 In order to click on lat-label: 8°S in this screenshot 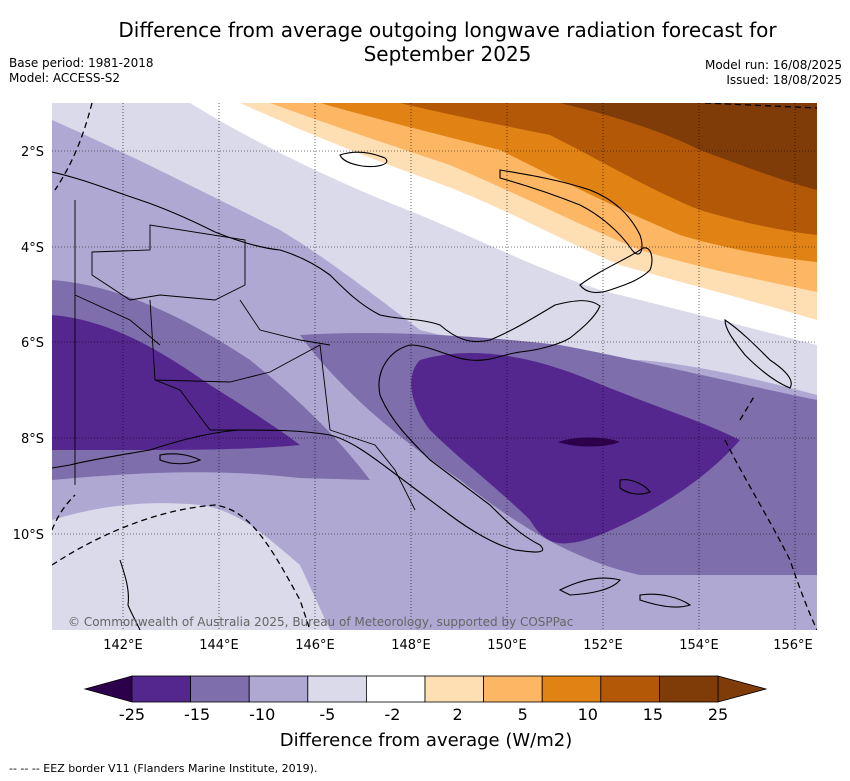, I will do `click(32, 439)`.